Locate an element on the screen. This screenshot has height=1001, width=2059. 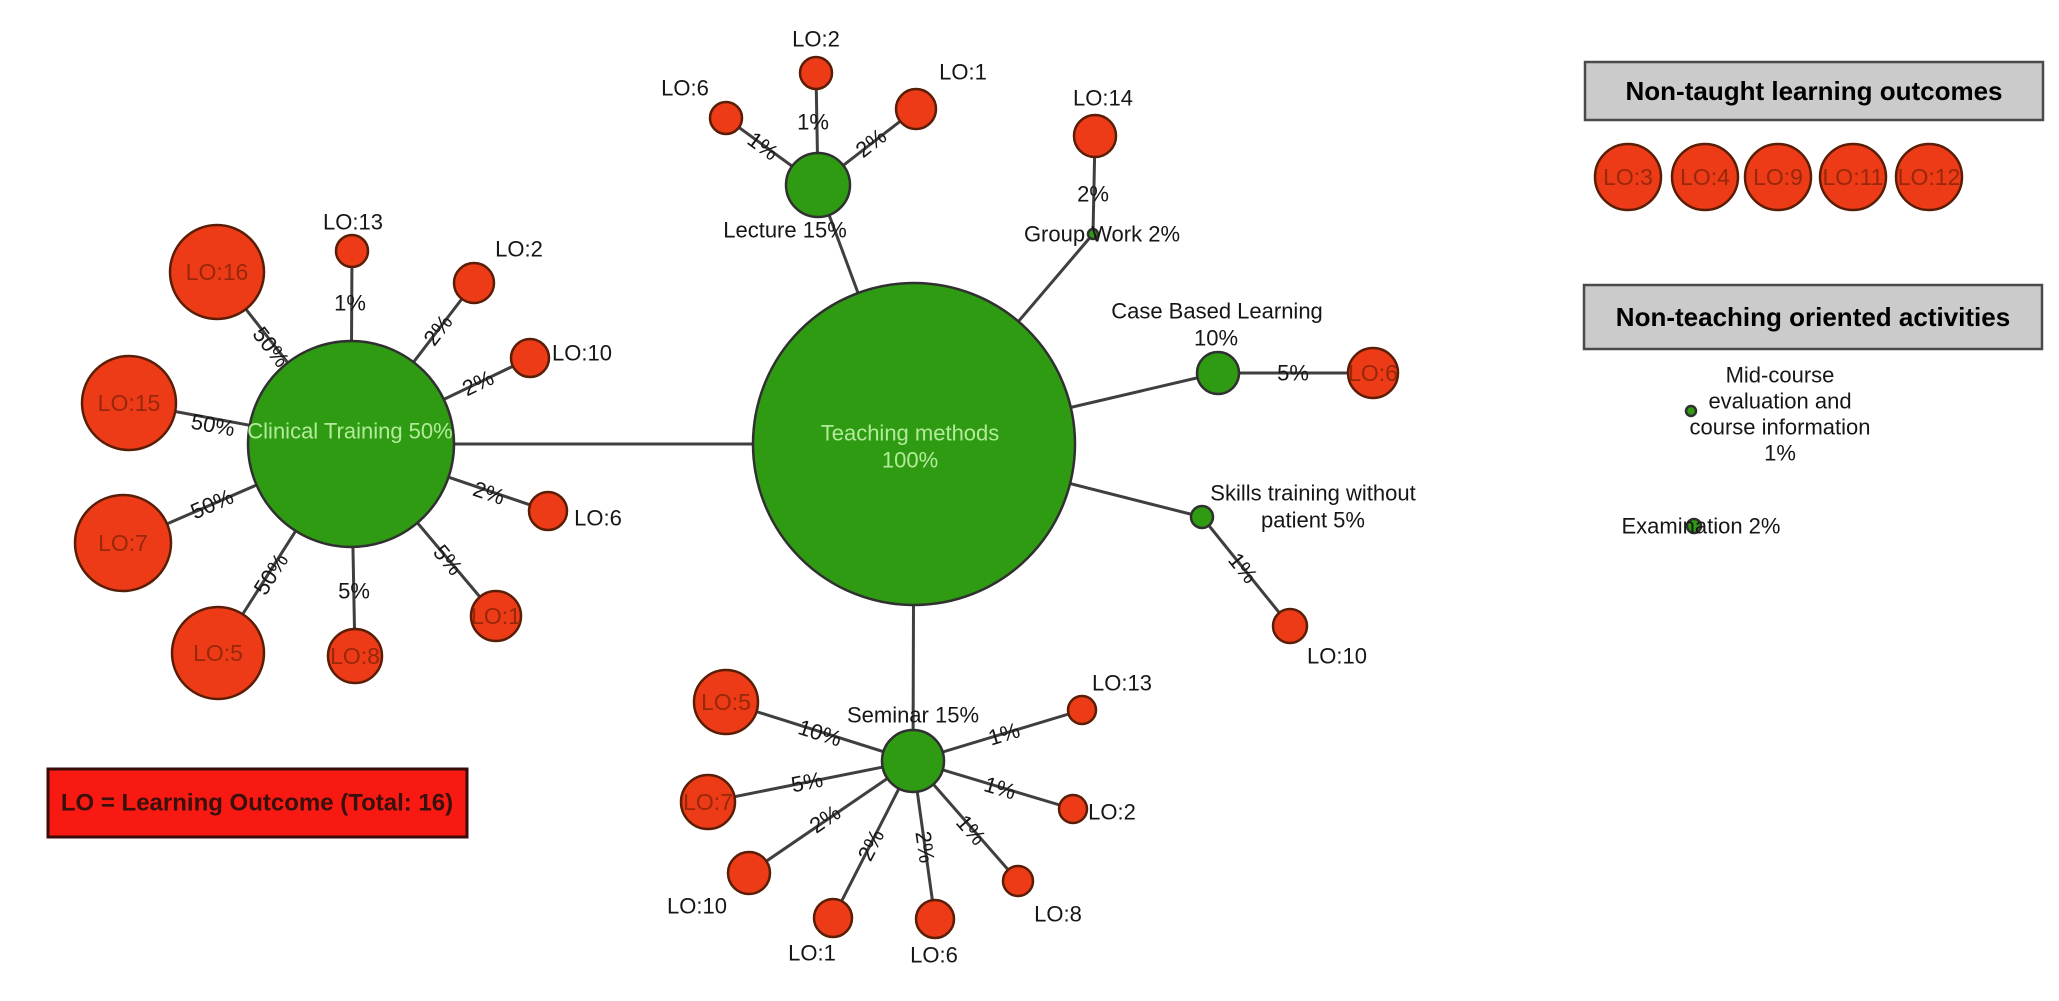
legend-non-taught-title: Non-taught learning outcomes is located at coordinates (1814, 91).